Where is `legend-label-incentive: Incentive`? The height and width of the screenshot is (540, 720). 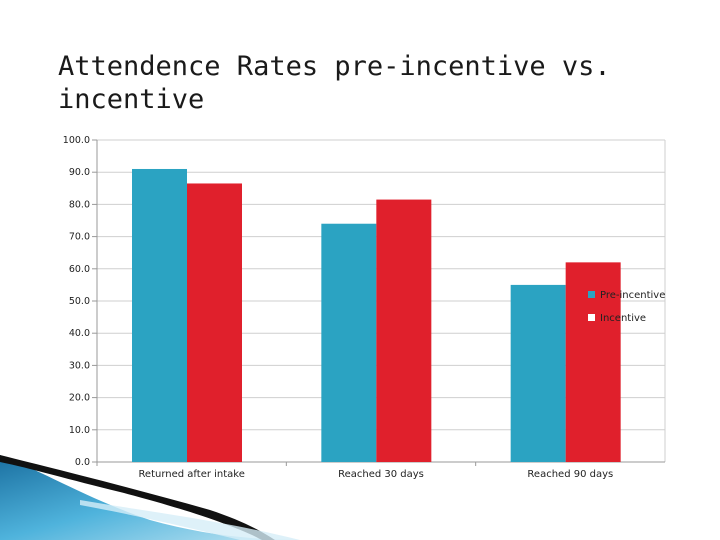
legend-label-incentive: Incentive is located at coordinates (623, 318).